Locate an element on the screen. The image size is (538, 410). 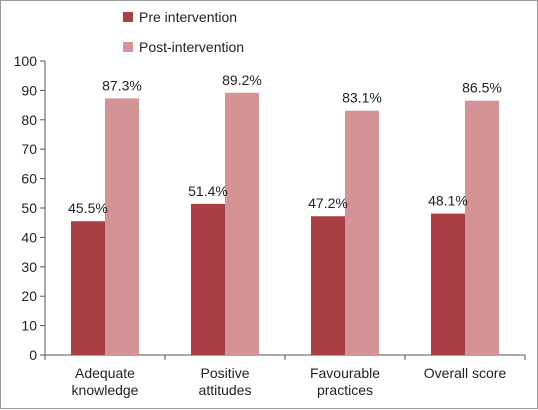
x-tick-label: Favourable is located at coordinates (345, 373).